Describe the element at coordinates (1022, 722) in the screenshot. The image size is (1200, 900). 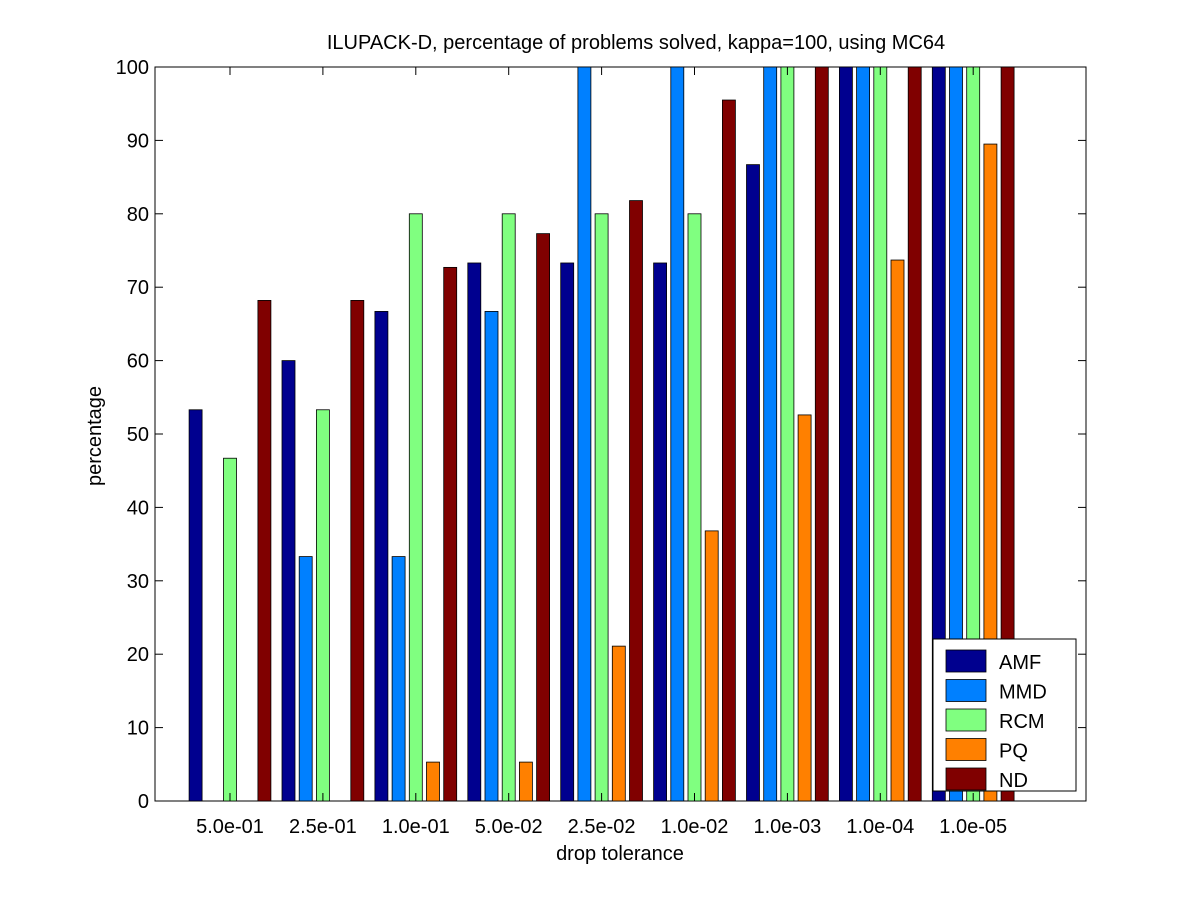
I see `legend-label-rcm: RCM` at that location.